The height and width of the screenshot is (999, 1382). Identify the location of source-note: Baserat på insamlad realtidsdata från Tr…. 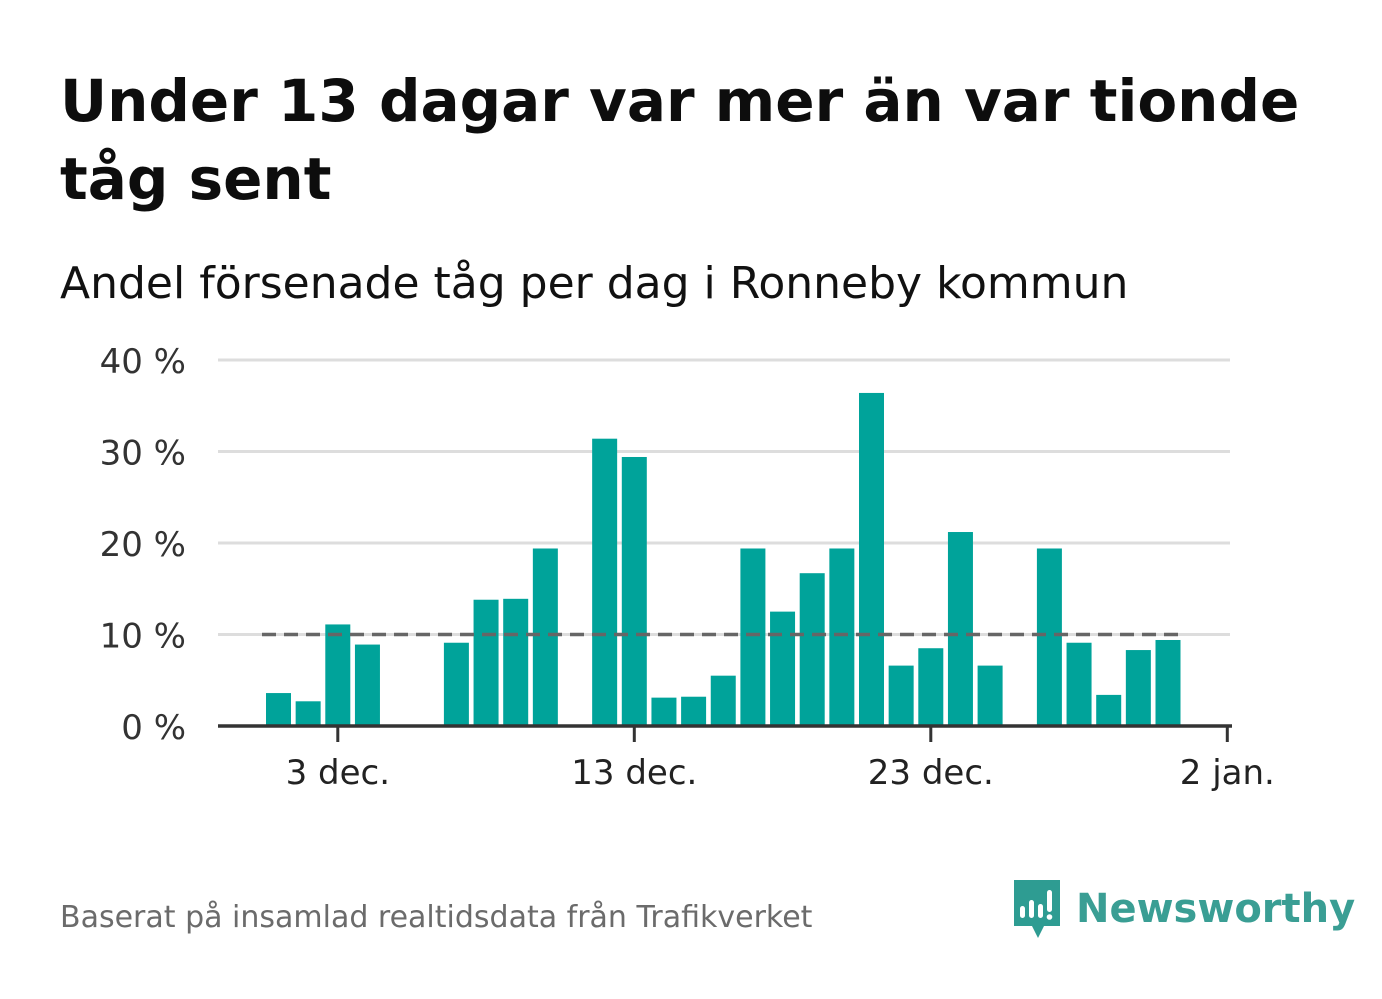
(436, 917).